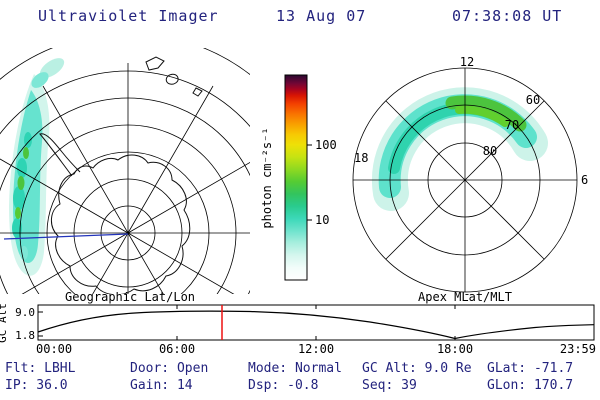 Image resolution: width=600 pixels, height=400 pixels. Describe the element at coordinates (4, 323) in the screenshot. I see `strip-y-axis-label: GC Alt` at that location.